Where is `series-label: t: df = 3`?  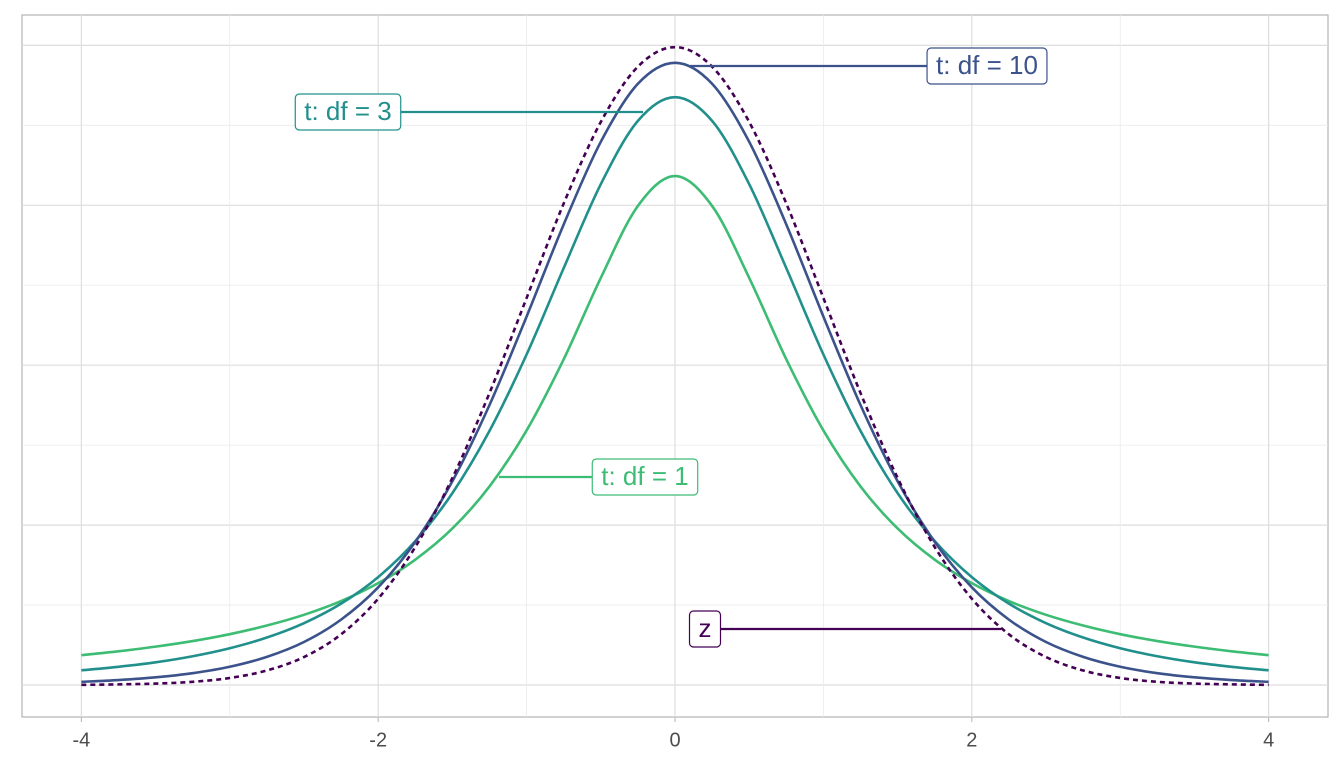
series-label: t: df = 3 is located at coordinates (347, 111).